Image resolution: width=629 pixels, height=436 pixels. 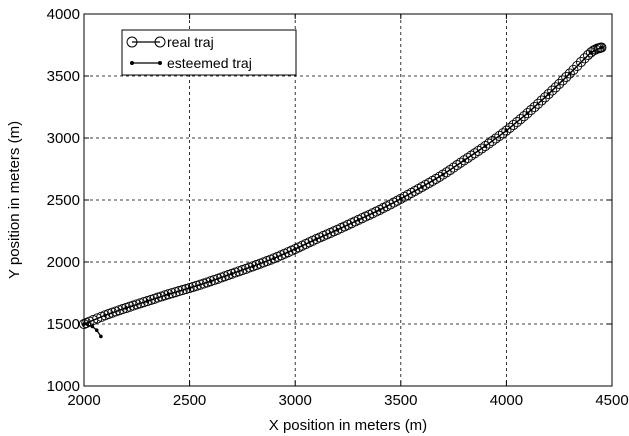 I want to click on y-tick-label-6: 4000, so click(x=63, y=14).